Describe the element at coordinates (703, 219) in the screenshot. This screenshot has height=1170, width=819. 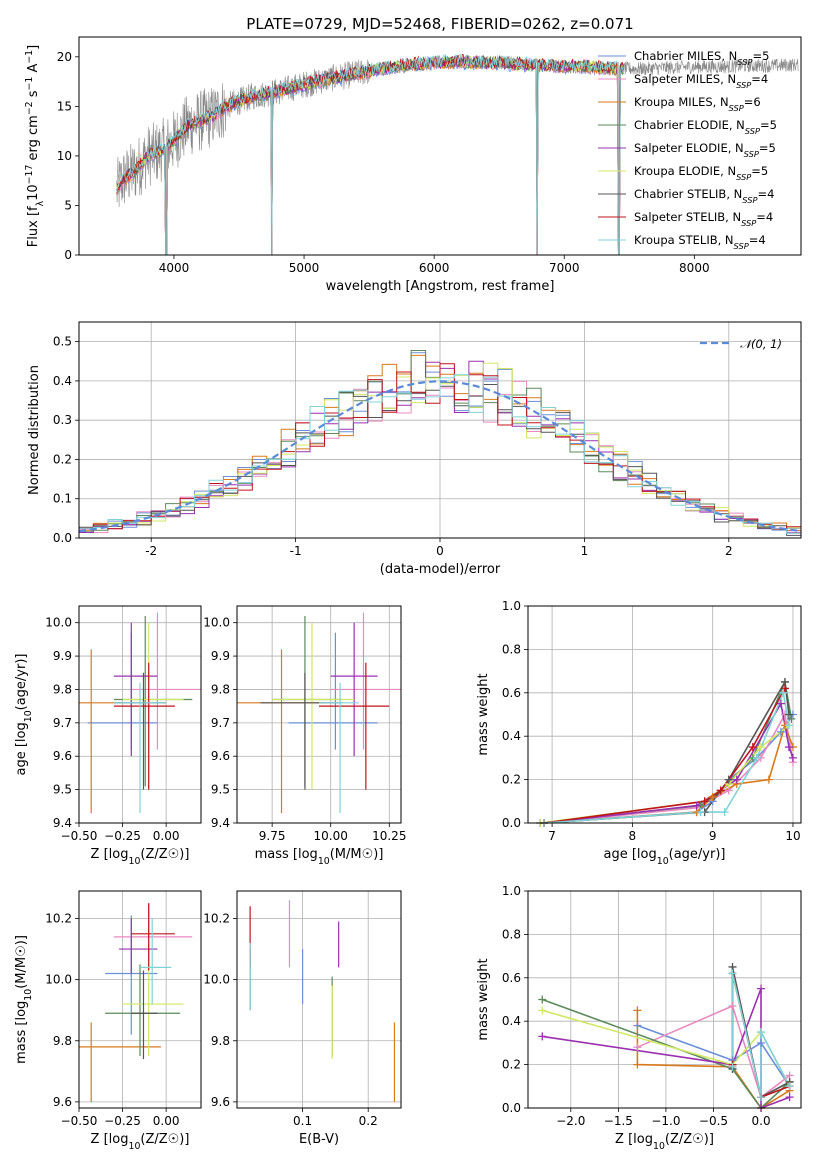
I see `legend-label: Salpeter STELIB, NSSP=4` at that location.